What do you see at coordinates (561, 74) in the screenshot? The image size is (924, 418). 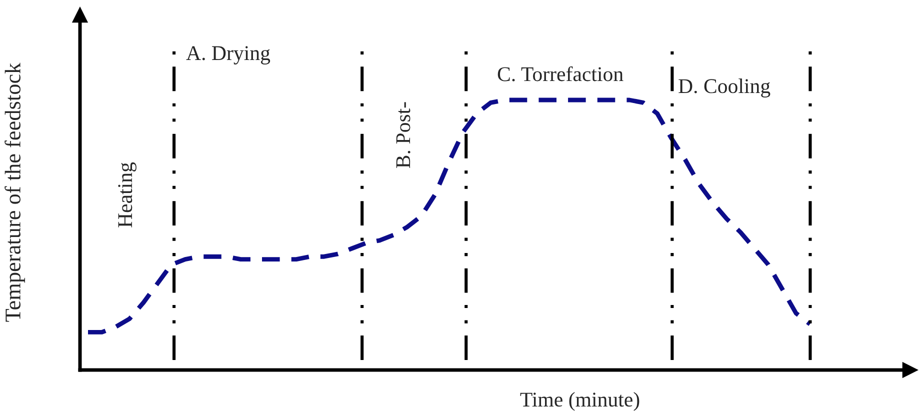 I see `text: C. Torrefaction` at bounding box center [561, 74].